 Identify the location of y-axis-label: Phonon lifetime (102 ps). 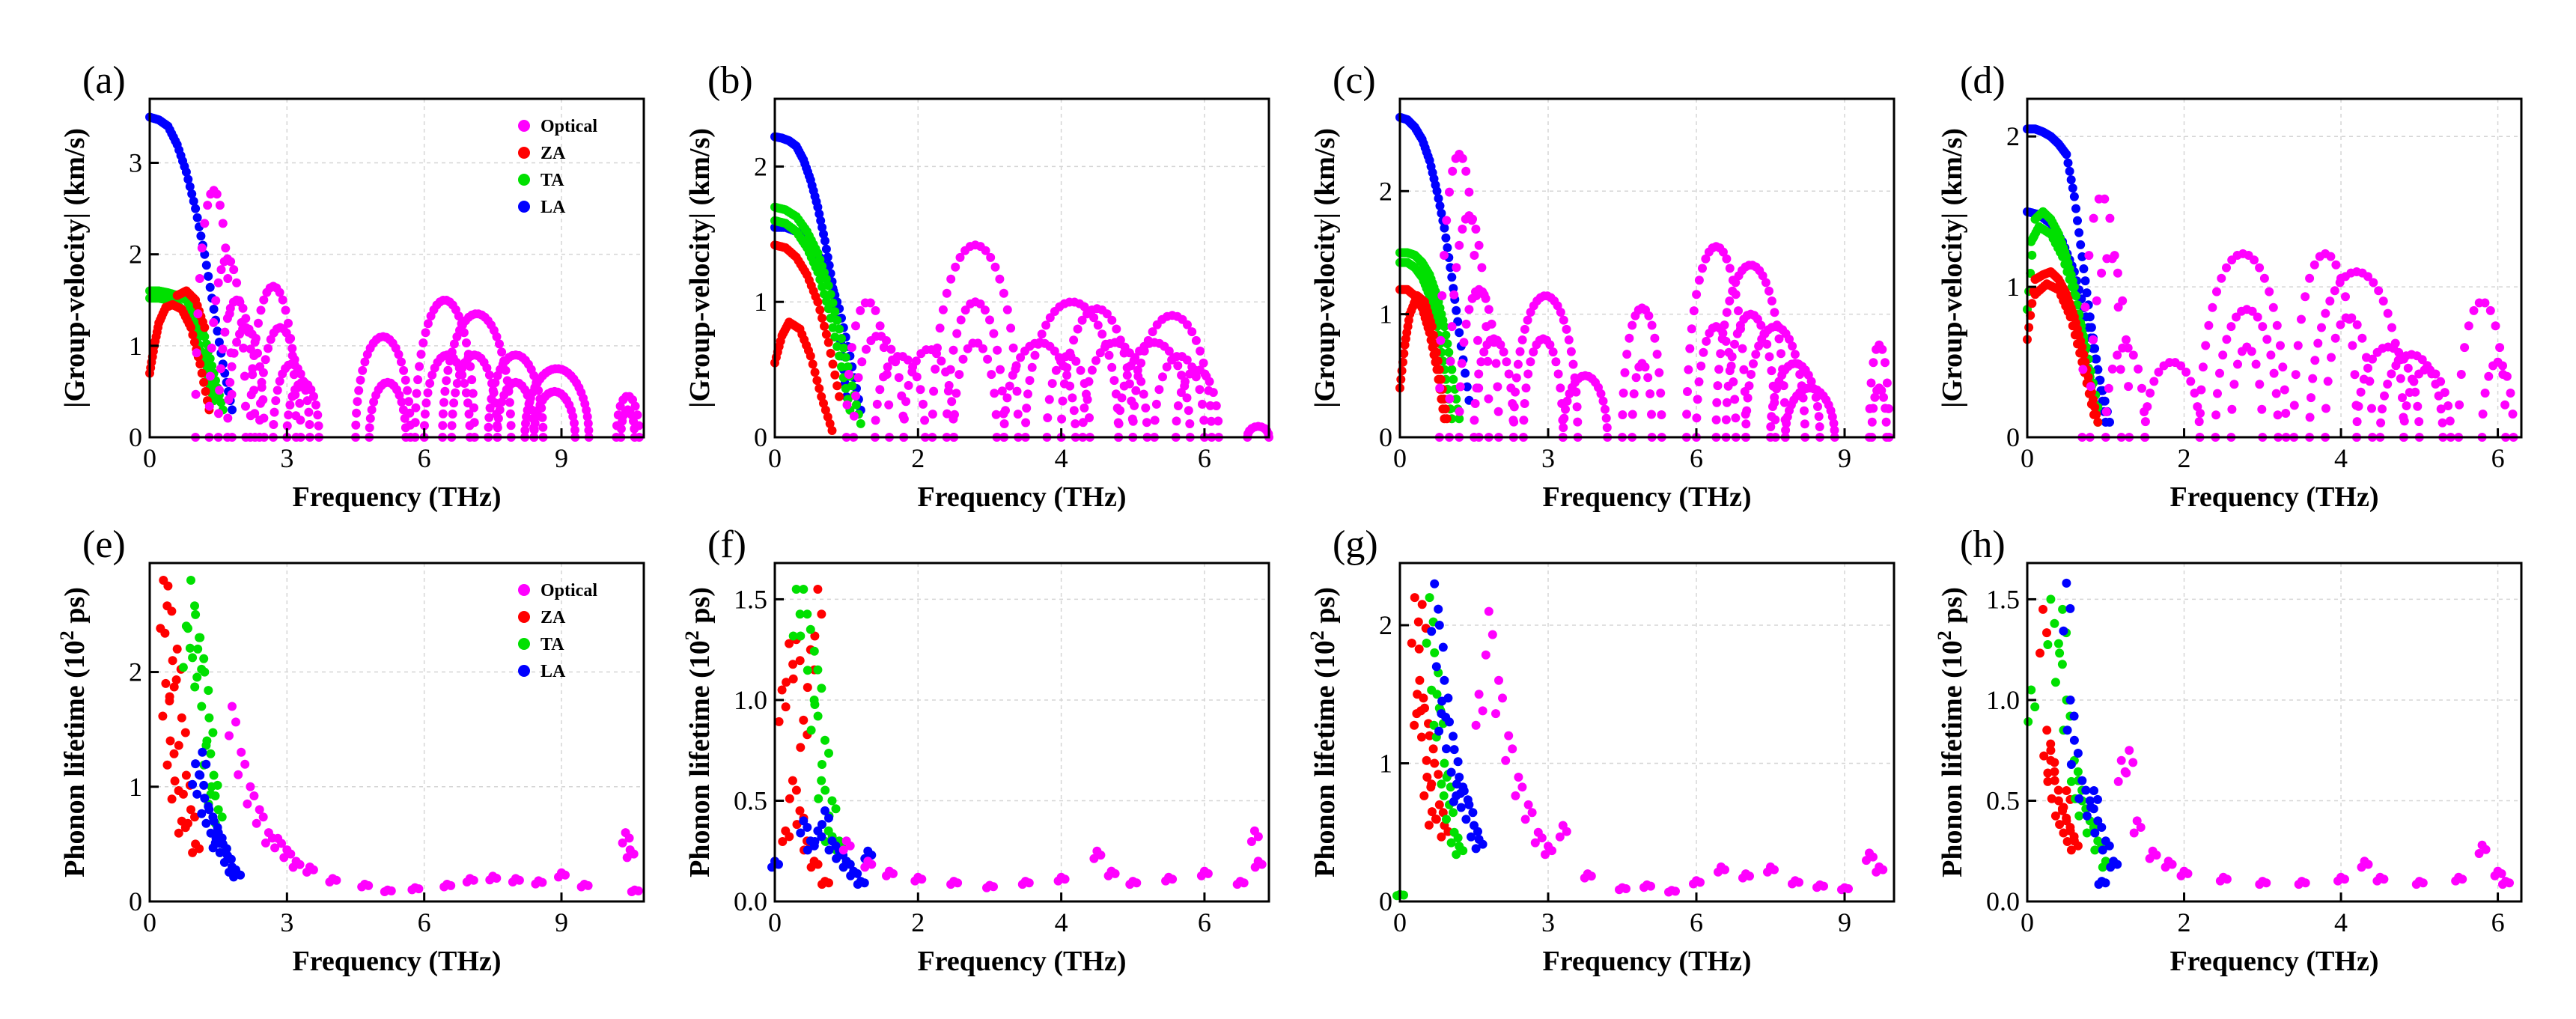
(698, 732).